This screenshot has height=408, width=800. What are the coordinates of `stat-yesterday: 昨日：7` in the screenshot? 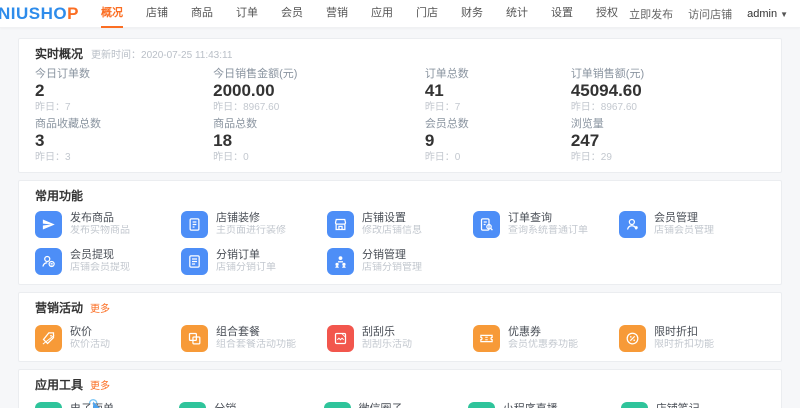 It's located at (53, 107).